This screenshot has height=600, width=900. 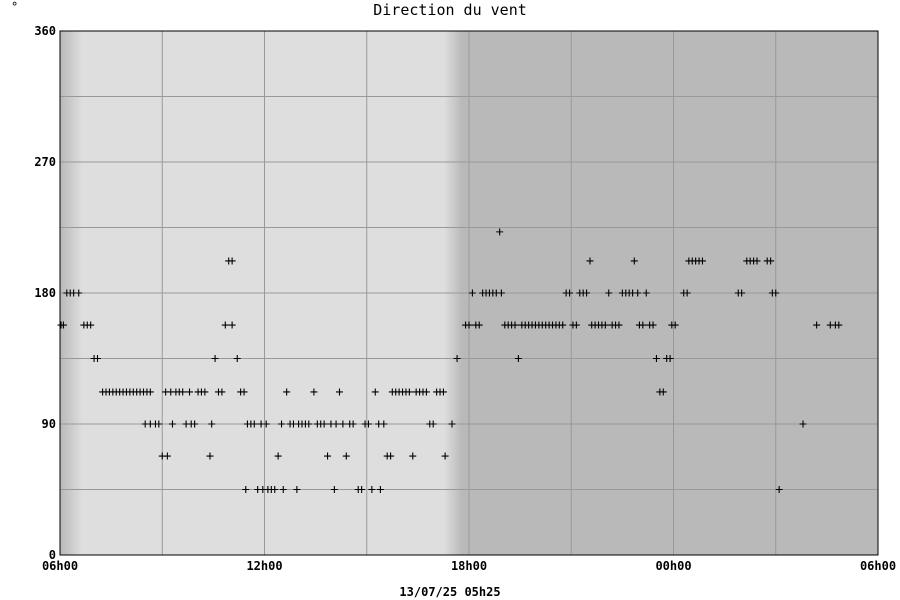 I want to click on y-tick-label: 90, so click(x=49, y=424).